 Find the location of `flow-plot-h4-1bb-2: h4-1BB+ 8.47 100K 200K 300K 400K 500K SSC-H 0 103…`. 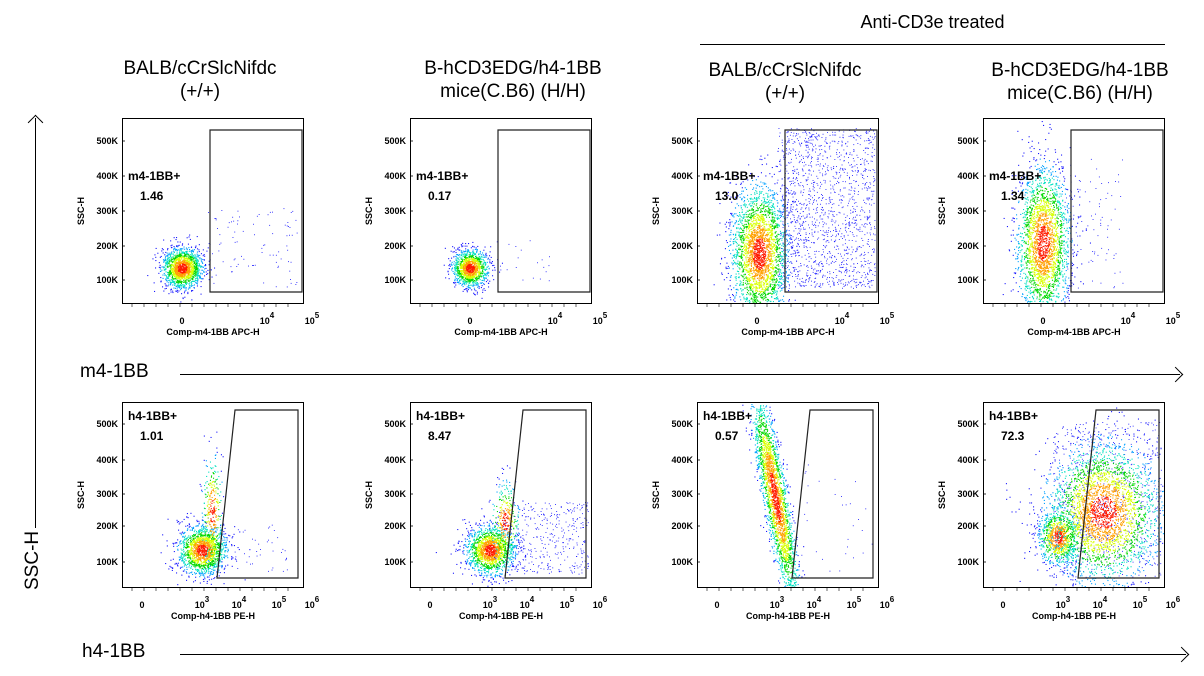

flow-plot-h4-1bb-2: h4-1BB+ 8.47 100K 200K 300K 400K 500K SSC-H 0 103… is located at coordinates (486, 511).